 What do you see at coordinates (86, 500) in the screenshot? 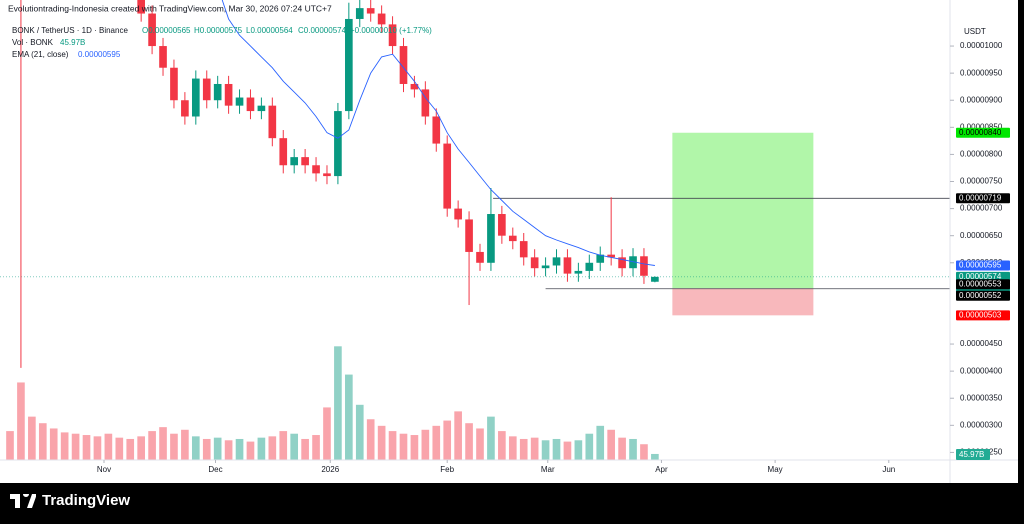
I see `footer-text: TradingView` at bounding box center [86, 500].